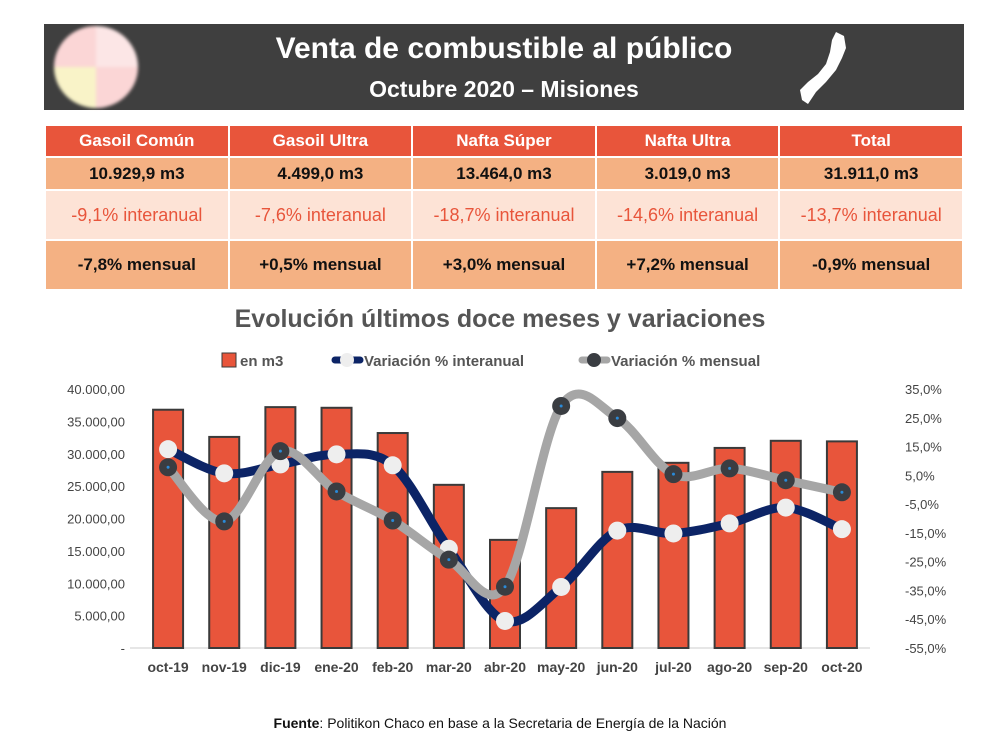 This screenshot has width=1000, height=750. Describe the element at coordinates (673, 667) in the screenshot. I see `x-tick-label: jul-20` at that location.